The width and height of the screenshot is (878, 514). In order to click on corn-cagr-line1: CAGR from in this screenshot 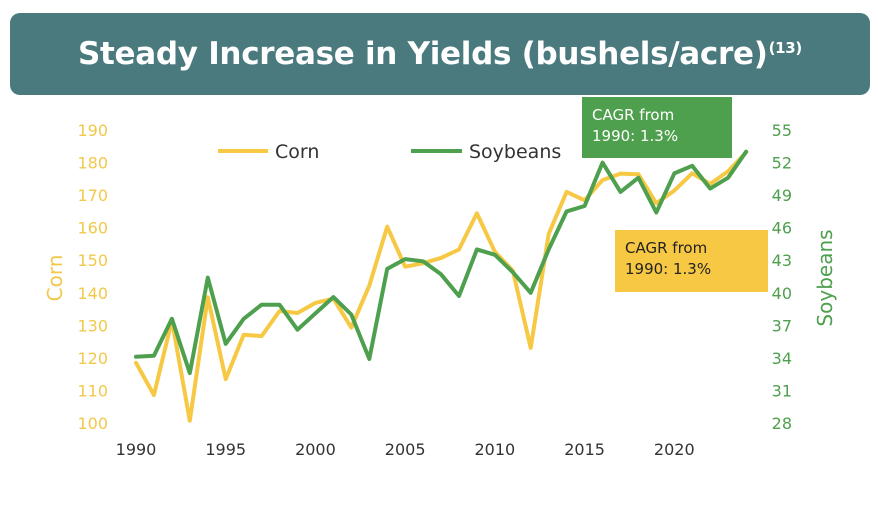, I will do `click(666, 248)`.